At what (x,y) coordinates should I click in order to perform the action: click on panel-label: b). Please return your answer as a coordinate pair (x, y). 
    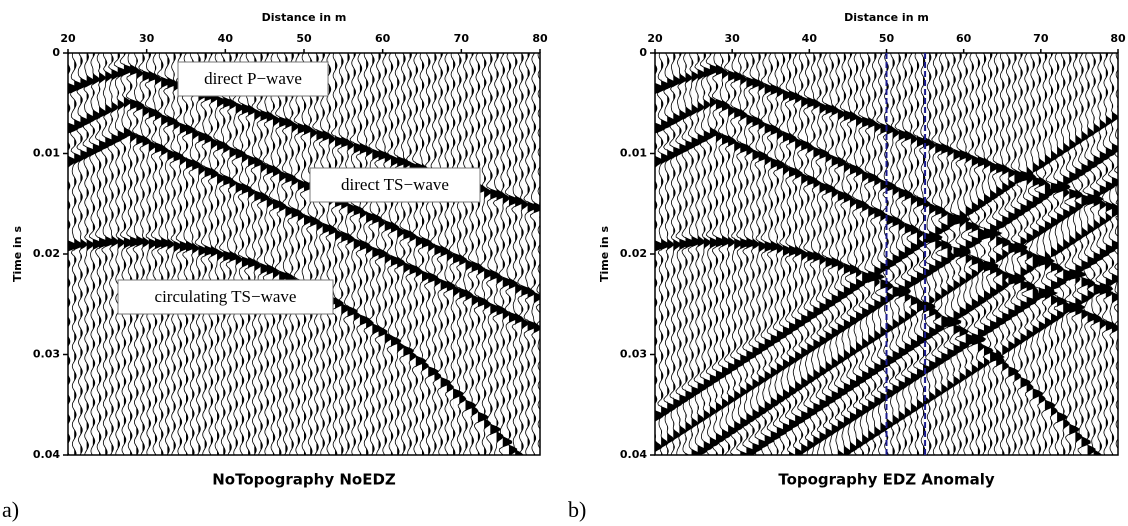
    Looking at the image, I should click on (577, 509).